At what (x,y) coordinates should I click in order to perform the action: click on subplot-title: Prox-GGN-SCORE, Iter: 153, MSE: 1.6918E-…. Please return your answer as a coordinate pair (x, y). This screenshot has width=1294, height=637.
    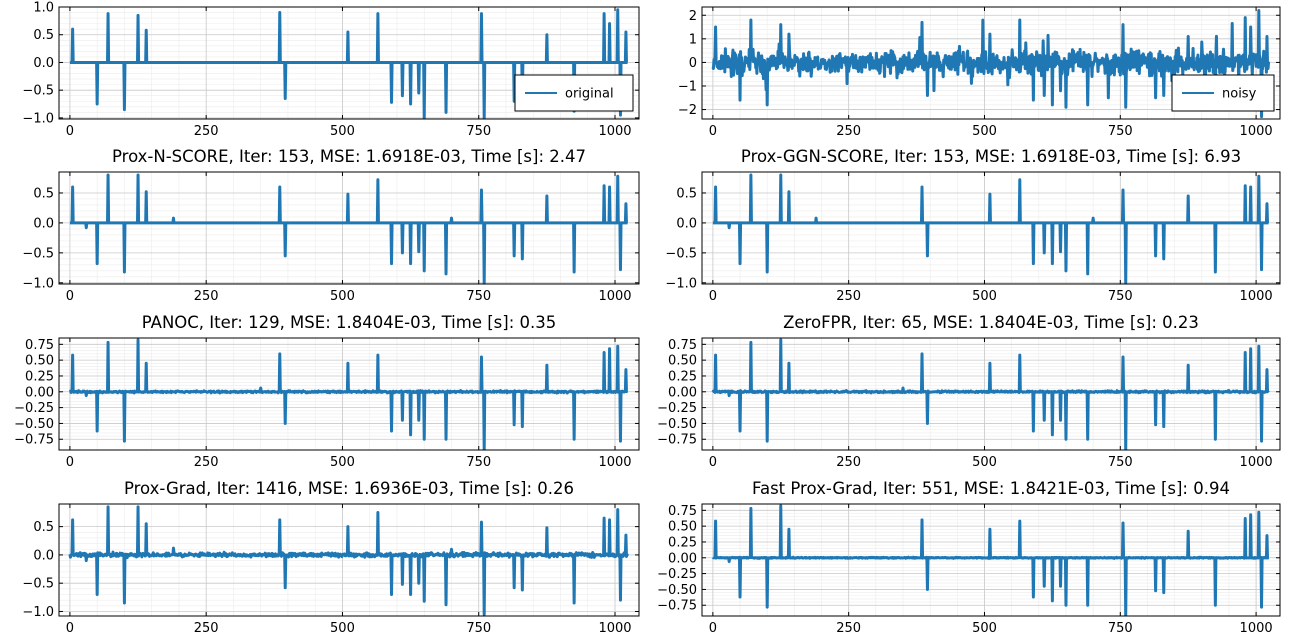
    Looking at the image, I should click on (991, 156).